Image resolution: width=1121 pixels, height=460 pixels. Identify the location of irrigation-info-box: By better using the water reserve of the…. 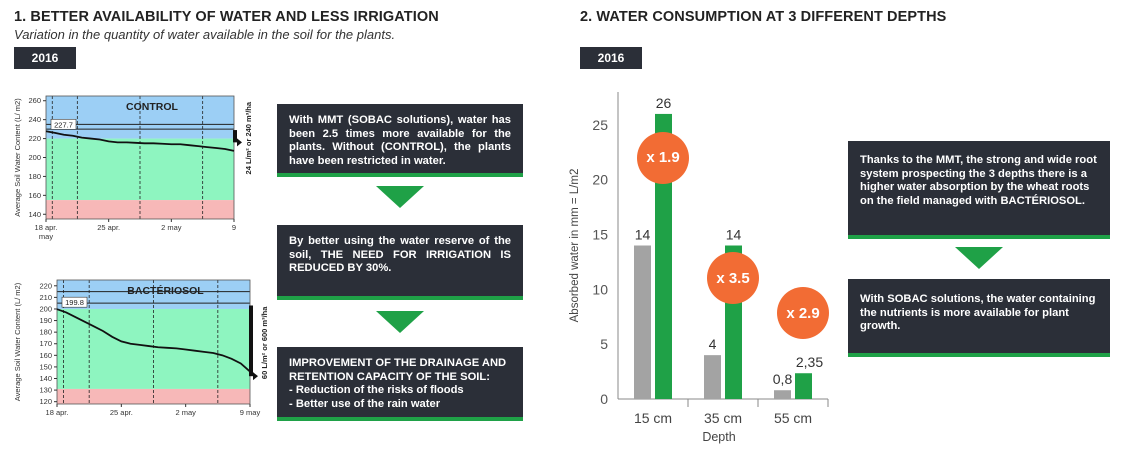
(400, 262).